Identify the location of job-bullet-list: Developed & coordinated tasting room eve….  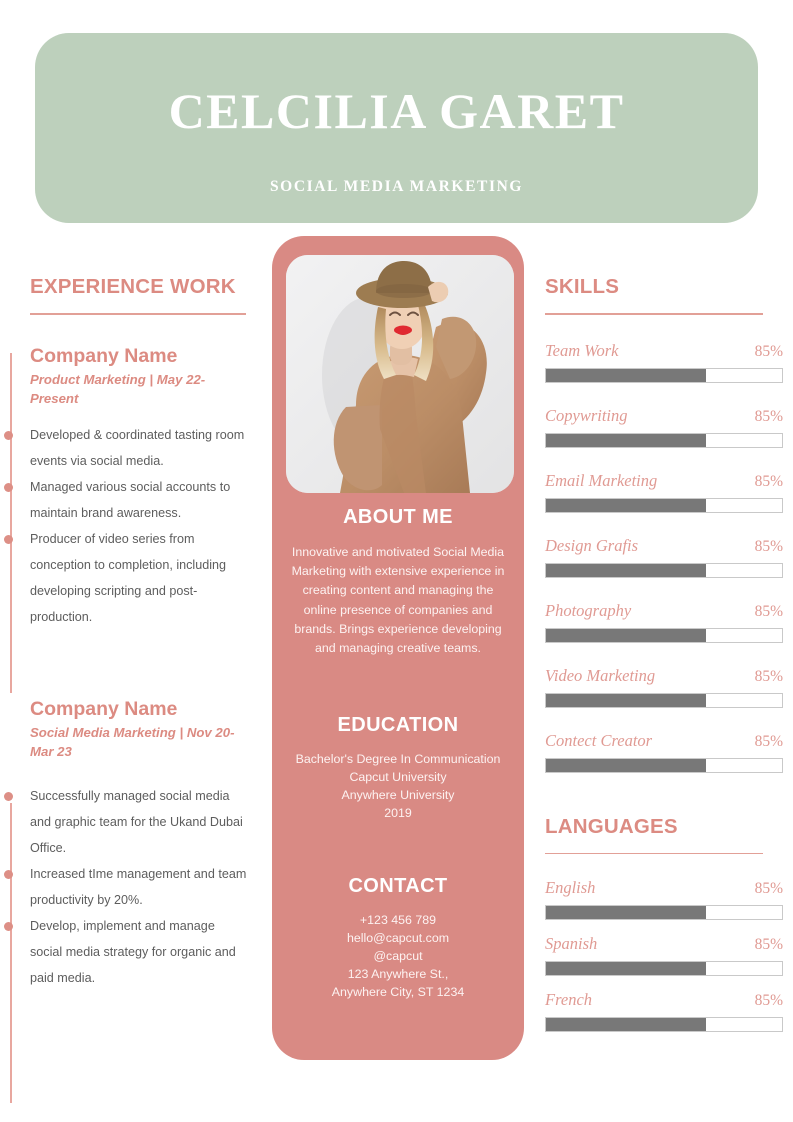
(133, 527).